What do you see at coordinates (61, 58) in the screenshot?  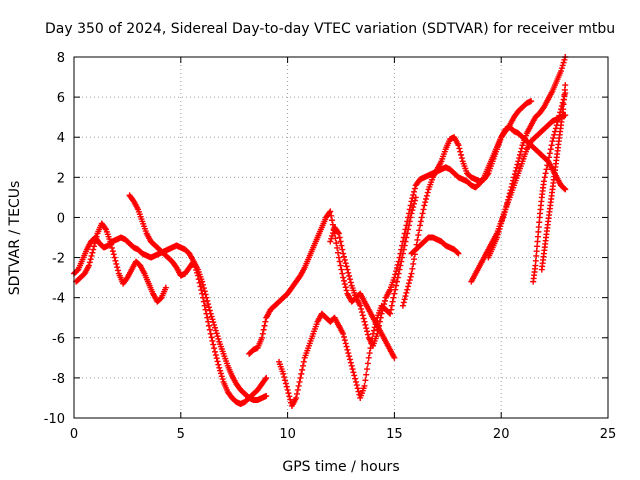 I see `y-tick-label: 8` at bounding box center [61, 58].